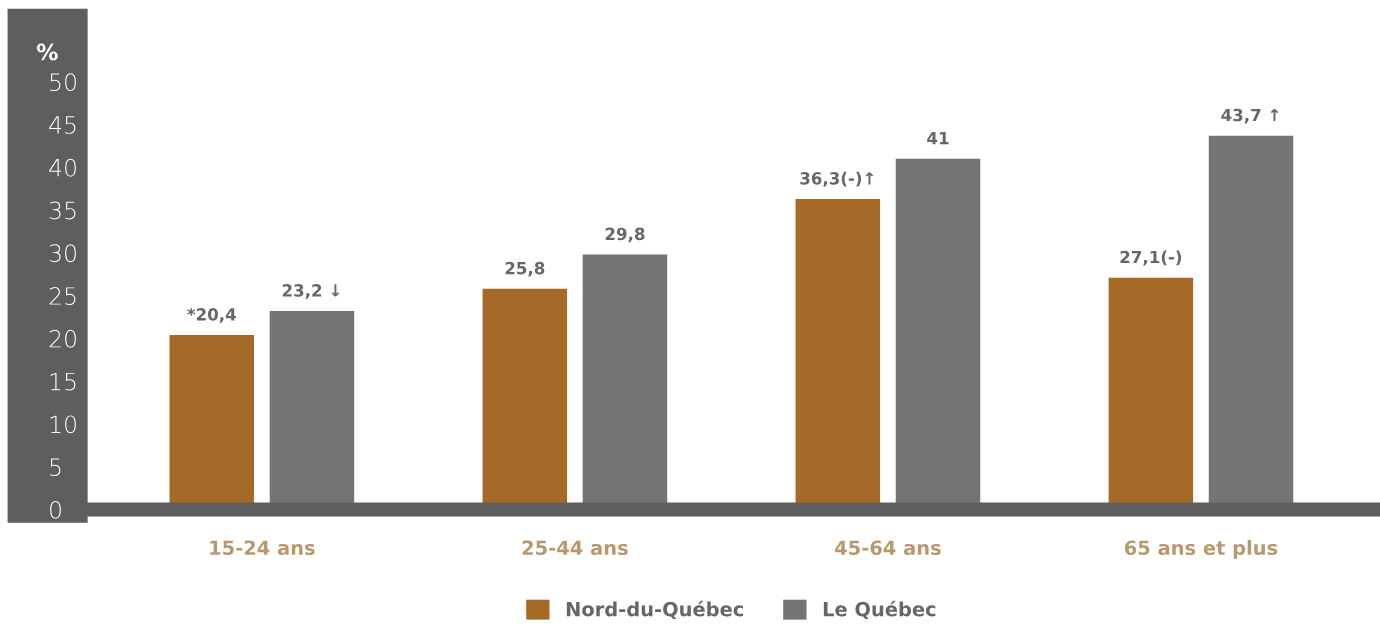 Image resolution: width=1380 pixels, height=629 pixels. What do you see at coordinates (879, 610) in the screenshot?
I see `legend-label: Le Québec` at bounding box center [879, 610].